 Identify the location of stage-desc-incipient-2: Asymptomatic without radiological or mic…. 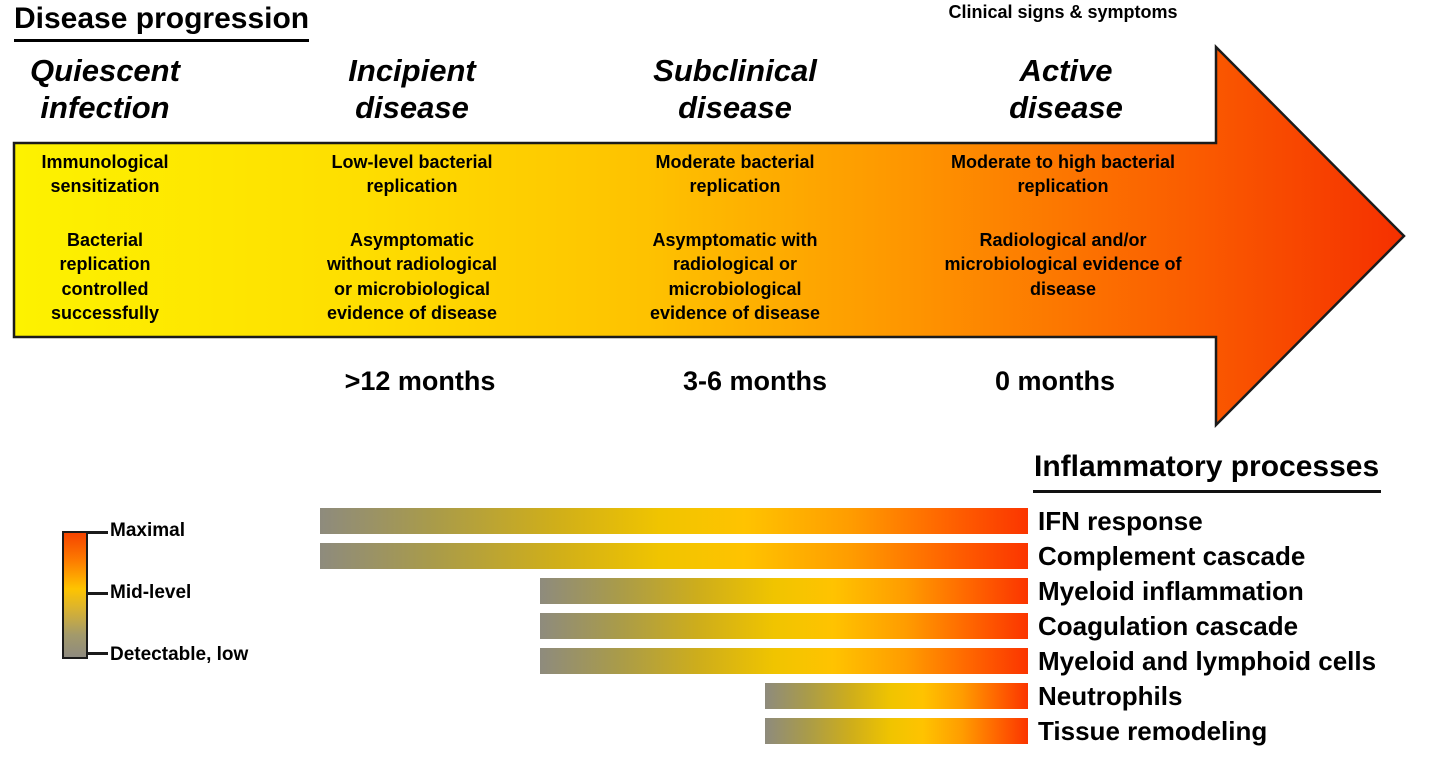
(412, 276).